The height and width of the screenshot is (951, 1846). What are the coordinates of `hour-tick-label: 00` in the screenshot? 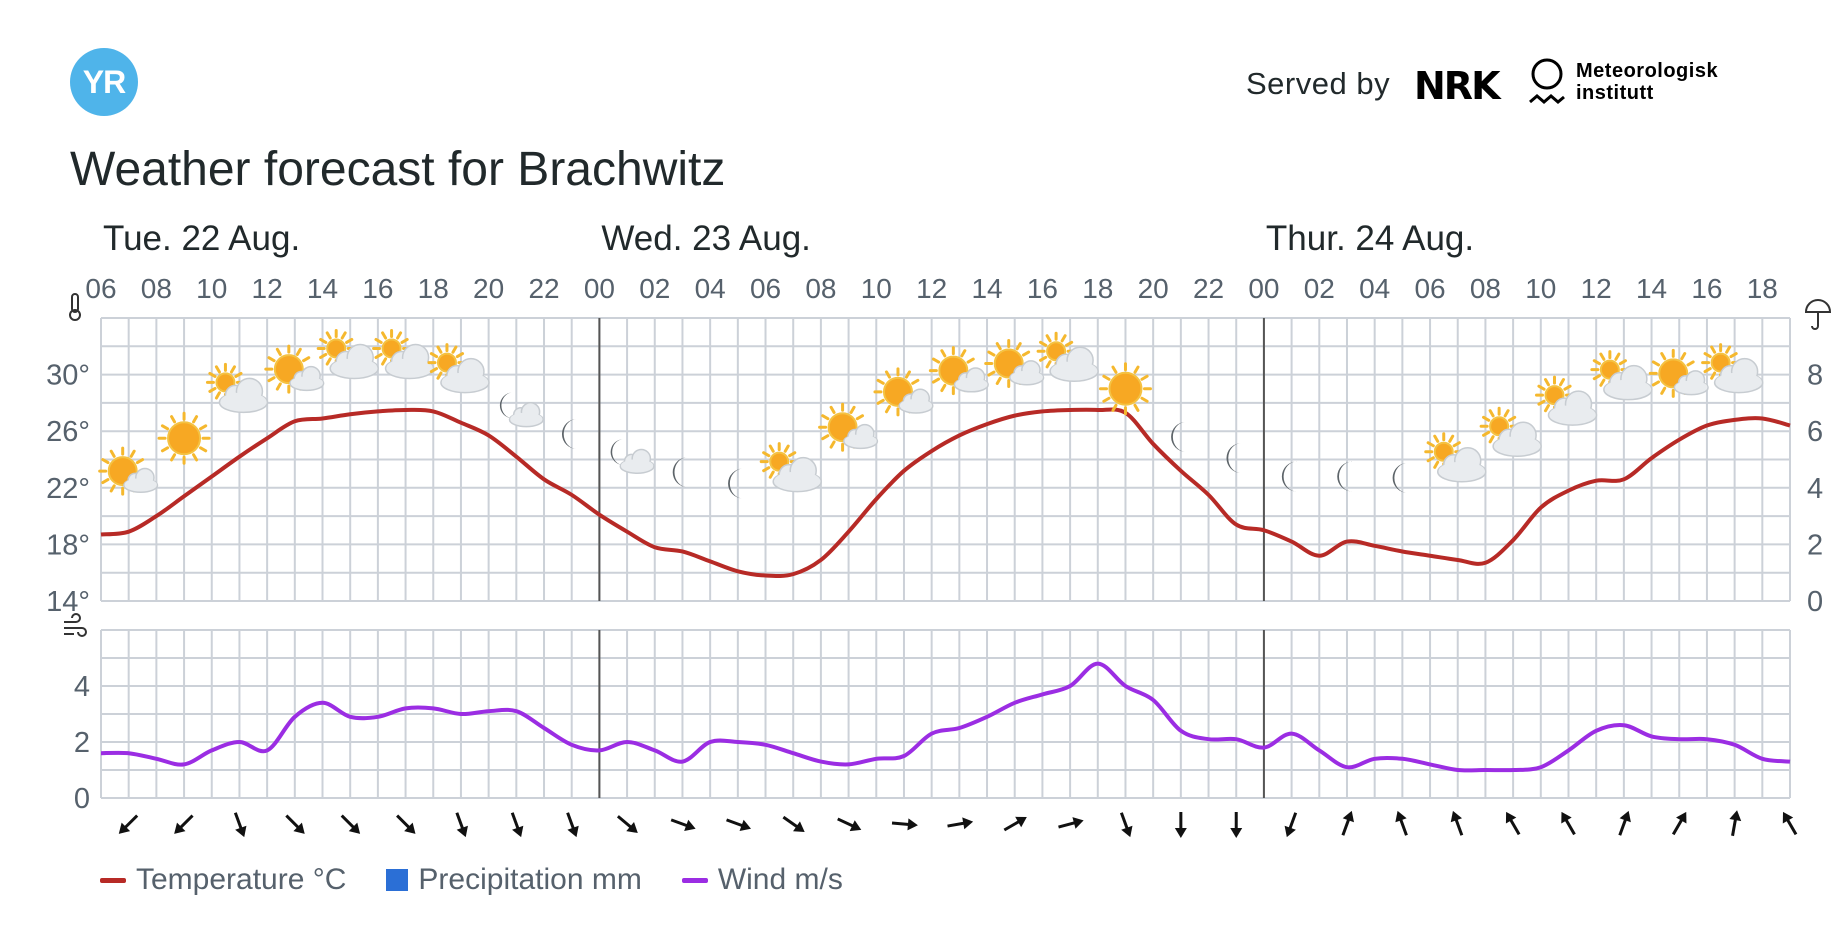 It's located at (1263, 288).